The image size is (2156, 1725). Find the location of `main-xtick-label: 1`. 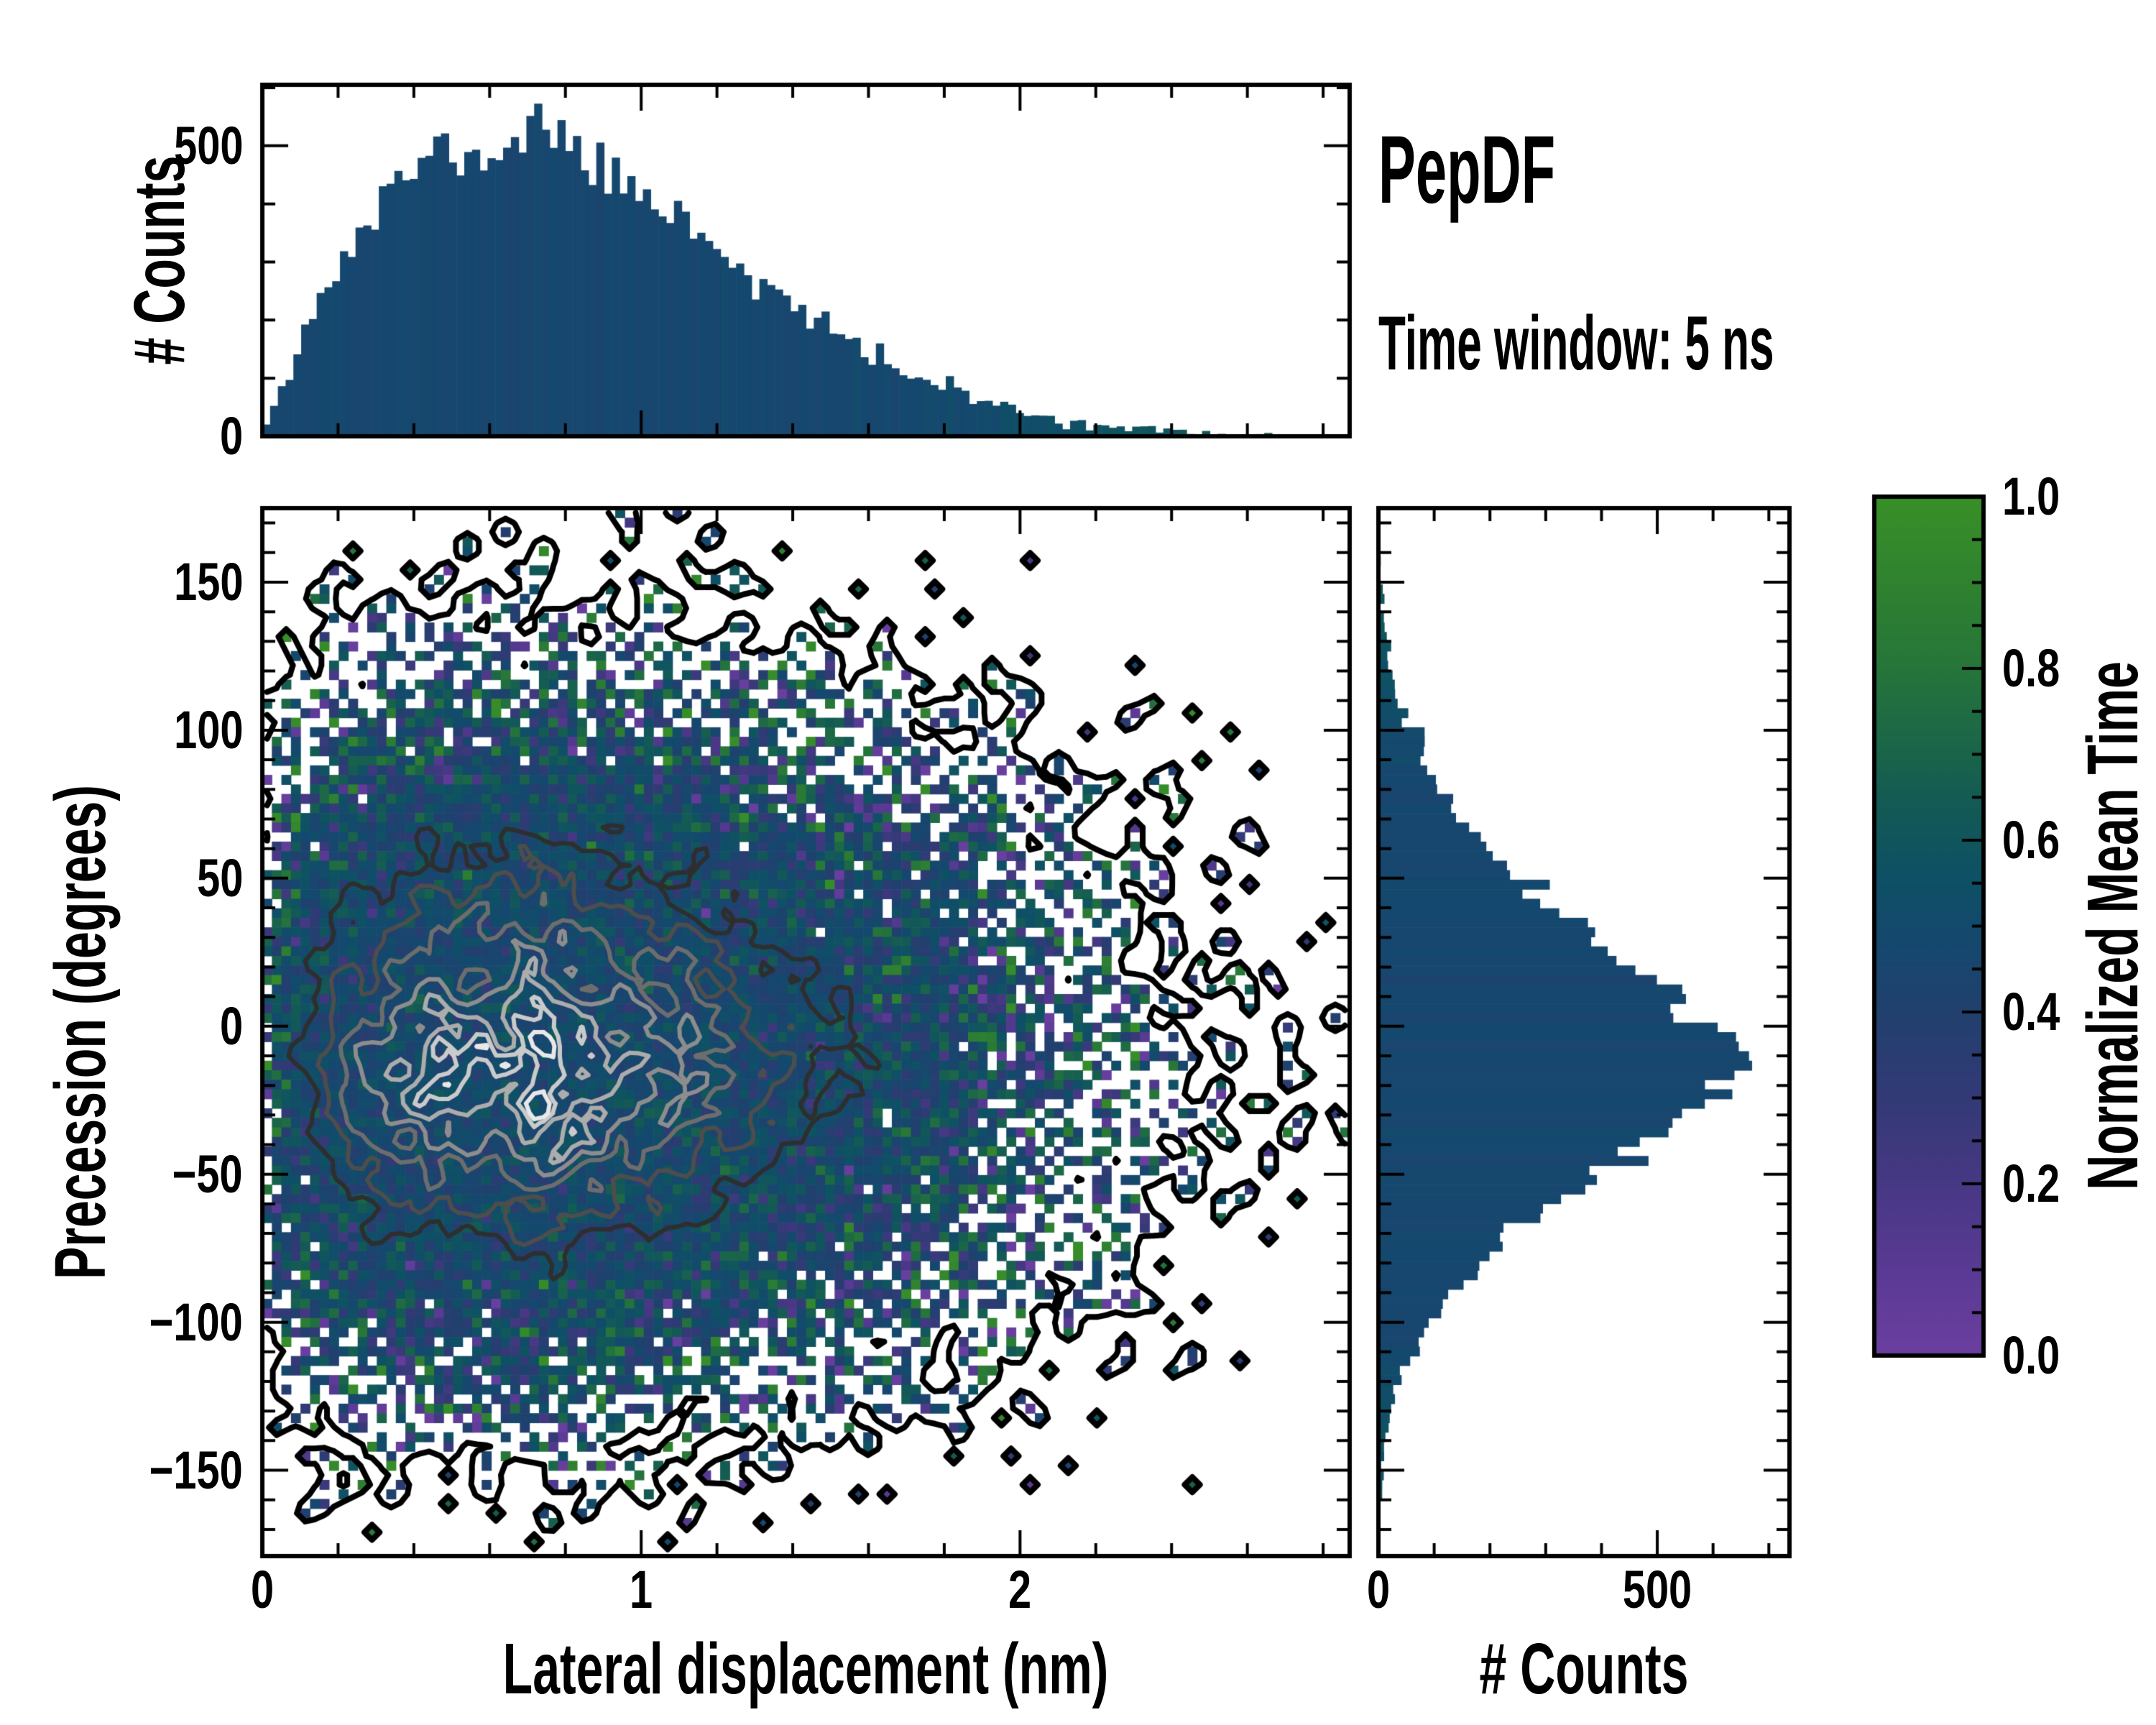

main-xtick-label: 1 is located at coordinates (641, 1589).